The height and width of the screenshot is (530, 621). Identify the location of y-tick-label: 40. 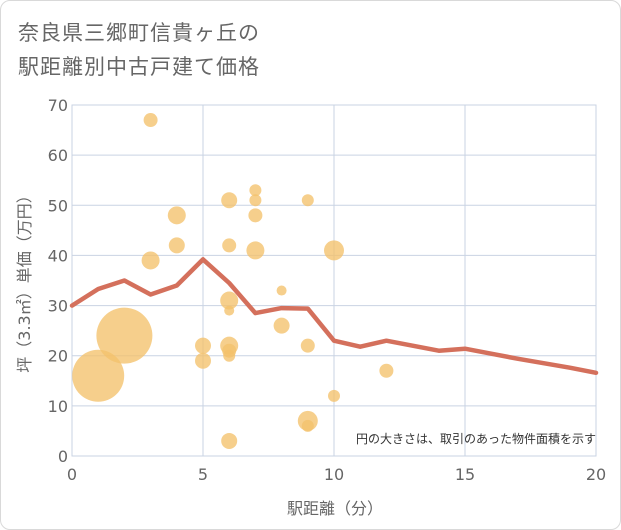
(58, 255).